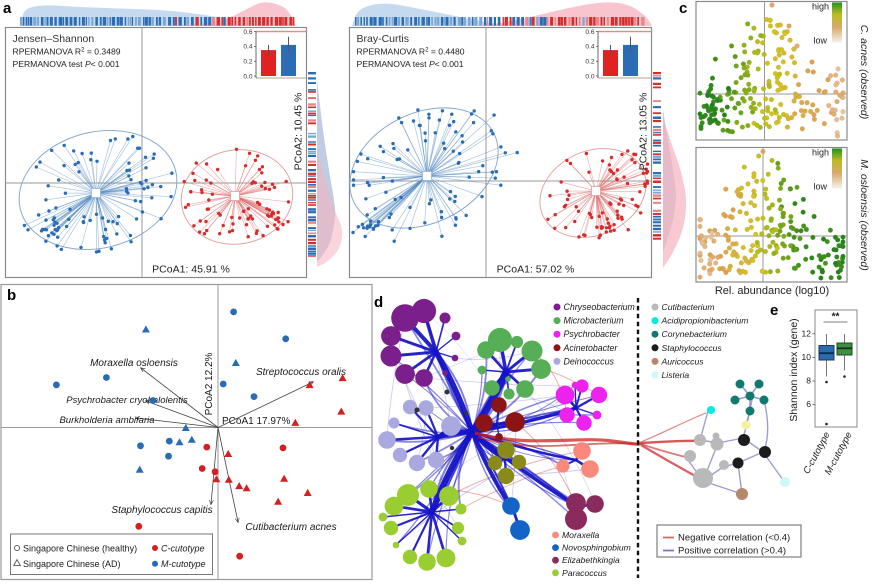 The image size is (875, 584). What do you see at coordinates (209, 383) in the screenshot?
I see `svg-text: PCoA2 12.2%` at bounding box center [209, 383].